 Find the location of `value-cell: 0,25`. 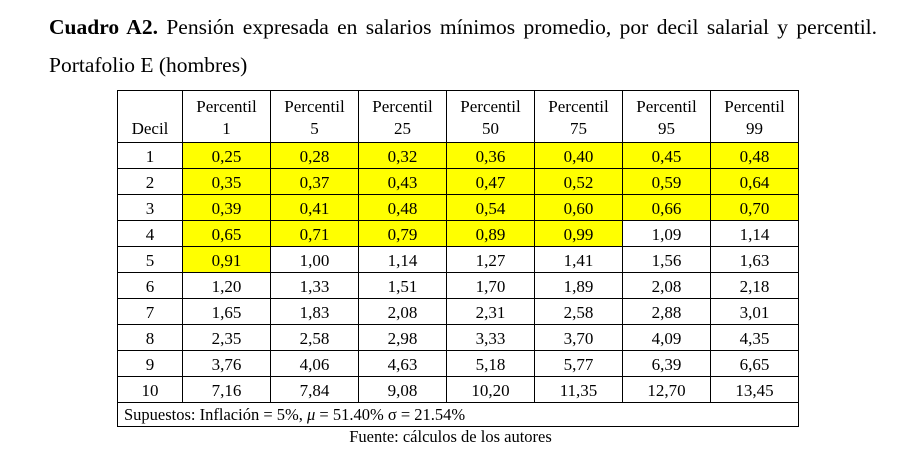

value-cell: 0,25 is located at coordinates (226, 155).